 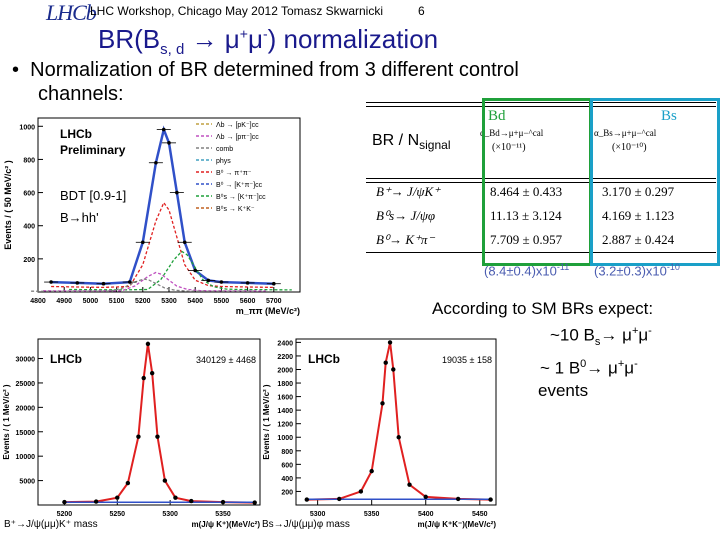 I want to click on bs-box, so click(x=655, y=182).